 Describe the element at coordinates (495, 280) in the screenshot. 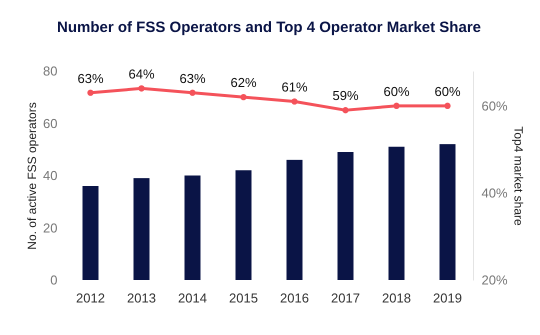

I see `y2-tick-label: 20%` at that location.